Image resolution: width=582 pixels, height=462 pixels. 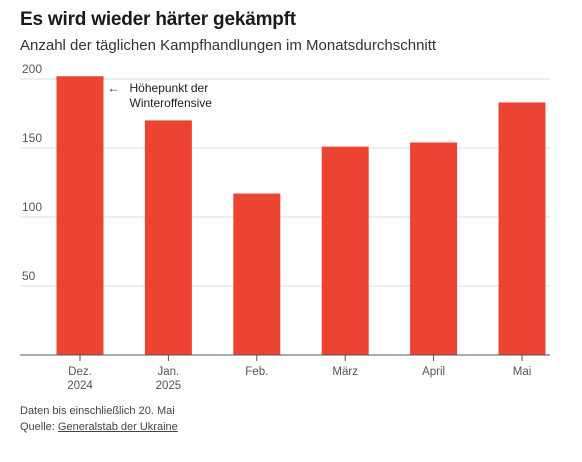 I want to click on y-tick-label: 50, so click(x=29, y=276).